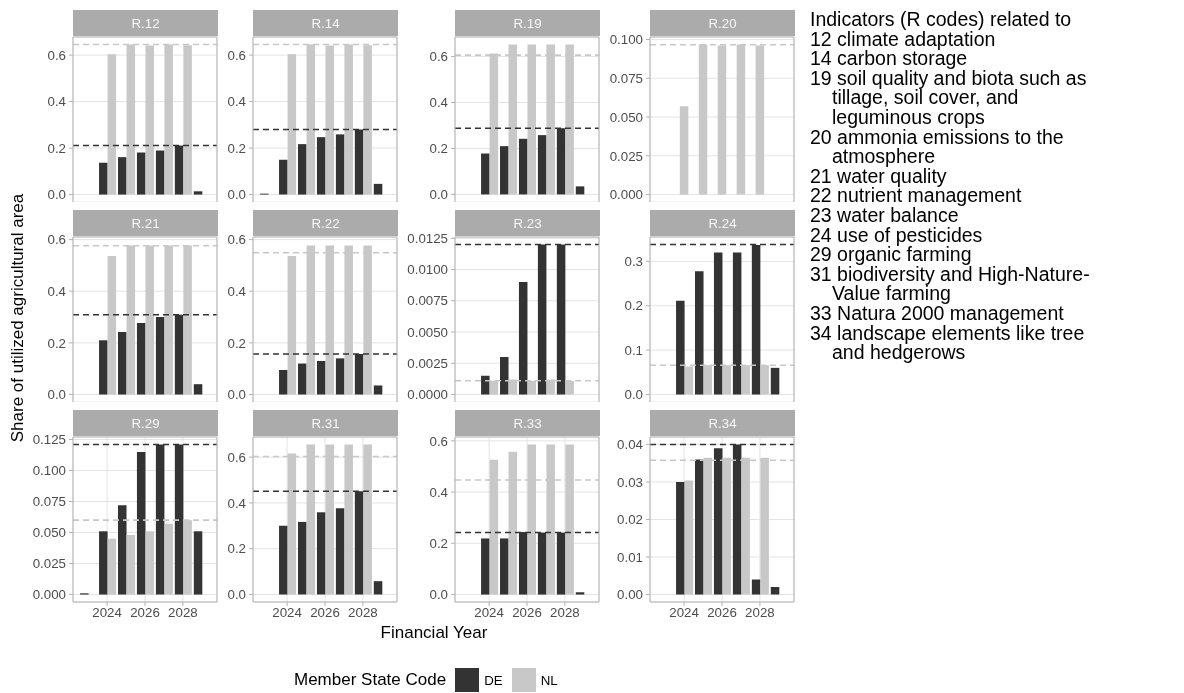 The image size is (1184, 693). Describe the element at coordinates (722, 423) in the screenshot. I see `chart-title: R.34` at that location.